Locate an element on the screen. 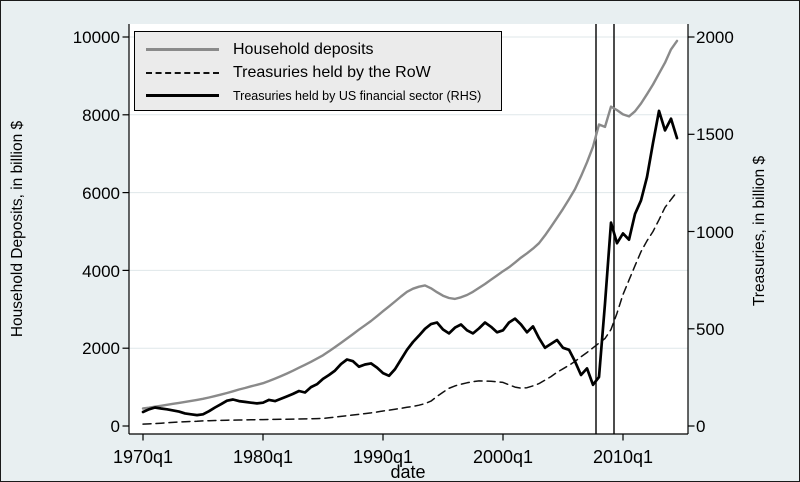 The height and width of the screenshot is (482, 800). right-tick-0: 0 is located at coordinates (700, 426).